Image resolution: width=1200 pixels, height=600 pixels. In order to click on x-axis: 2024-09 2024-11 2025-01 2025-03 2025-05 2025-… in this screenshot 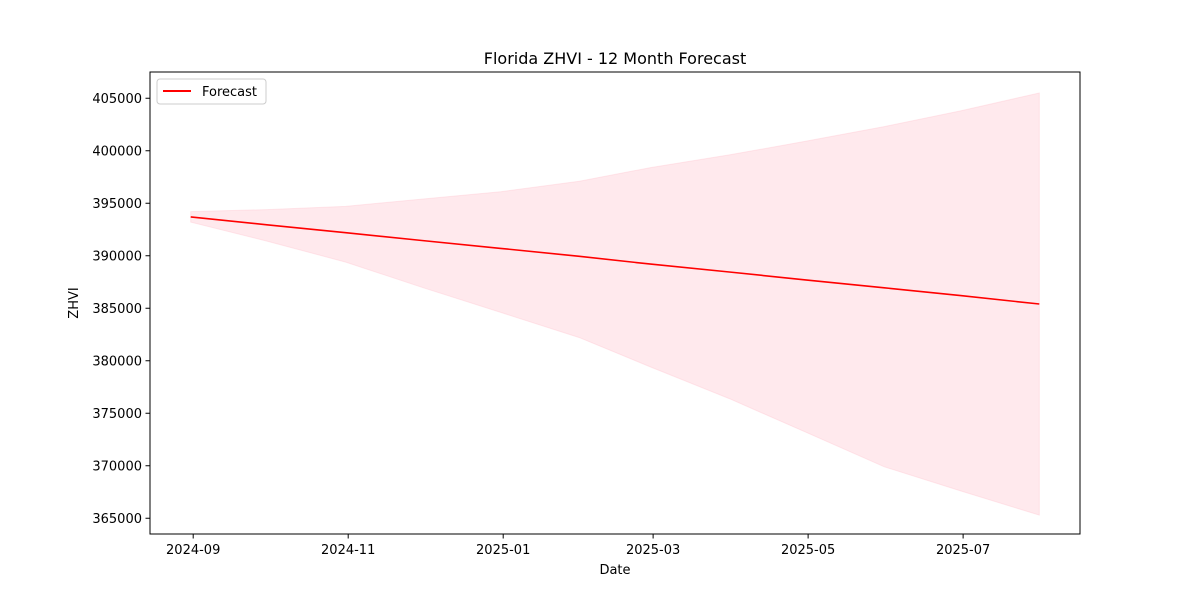, I will do `click(578, 546)`.